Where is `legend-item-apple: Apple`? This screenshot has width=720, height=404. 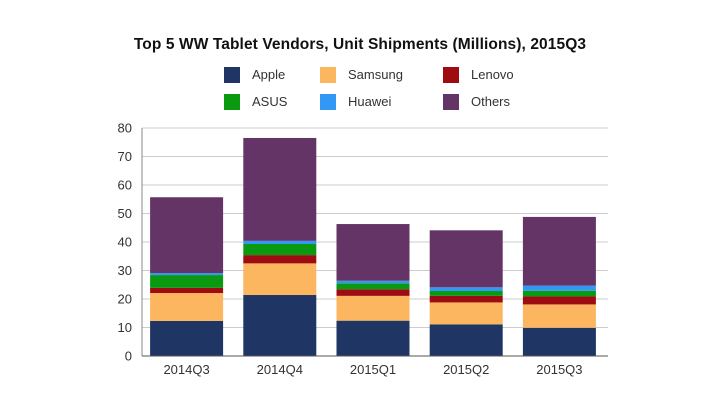
legend-item-apple: Apple is located at coordinates (254, 74).